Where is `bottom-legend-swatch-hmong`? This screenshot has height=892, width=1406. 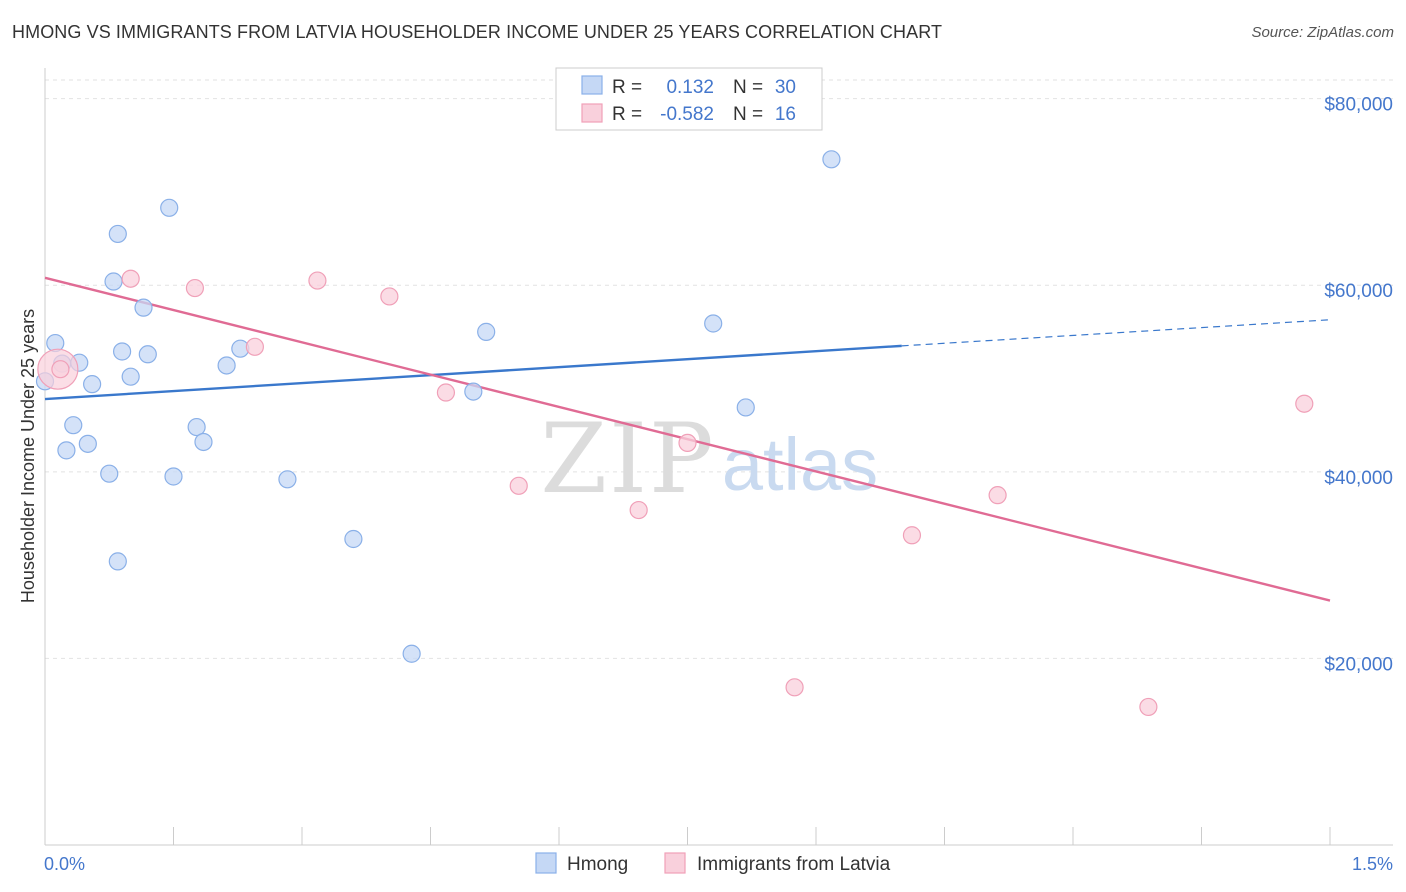 bottom-legend-swatch-hmong is located at coordinates (546, 863).